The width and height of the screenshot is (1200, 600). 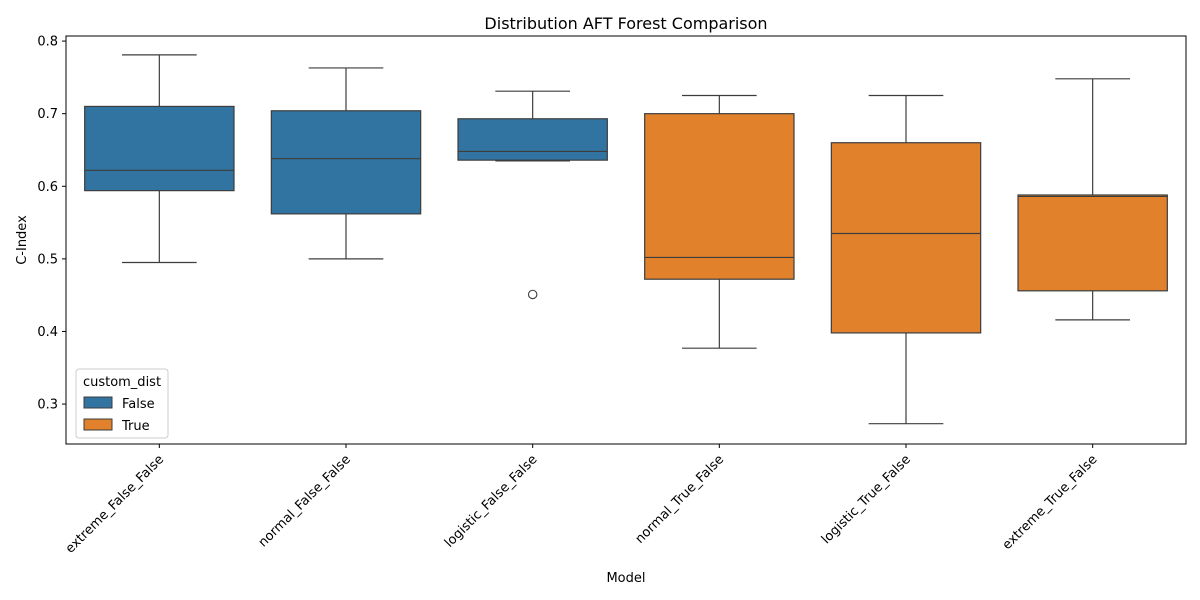 I want to click on x-axis-label: Model, so click(x=625, y=578).